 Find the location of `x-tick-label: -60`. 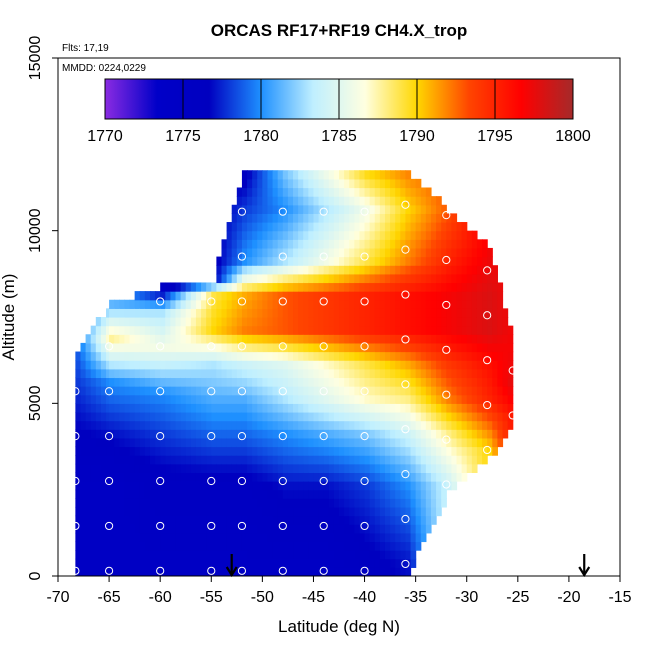

x-tick-label: -60 is located at coordinates (160, 597).